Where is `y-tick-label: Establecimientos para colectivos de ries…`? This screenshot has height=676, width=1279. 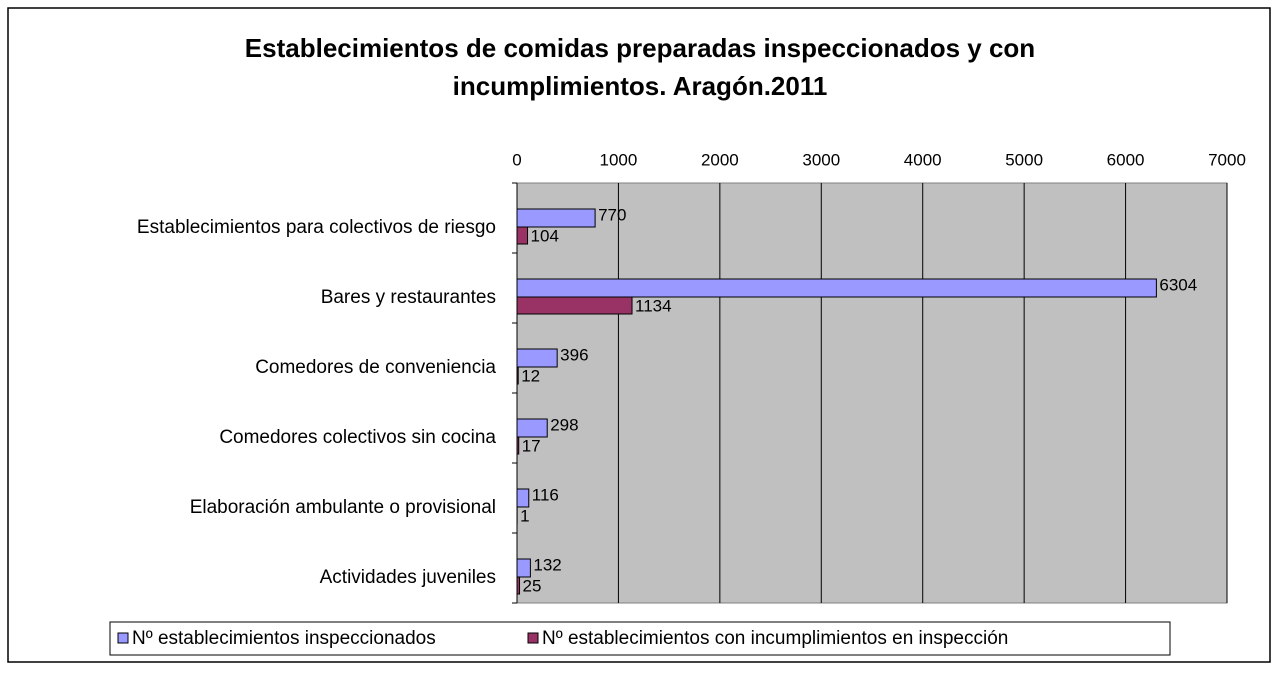
y-tick-label: Establecimientos para colectivos de ries… is located at coordinates (316, 227).